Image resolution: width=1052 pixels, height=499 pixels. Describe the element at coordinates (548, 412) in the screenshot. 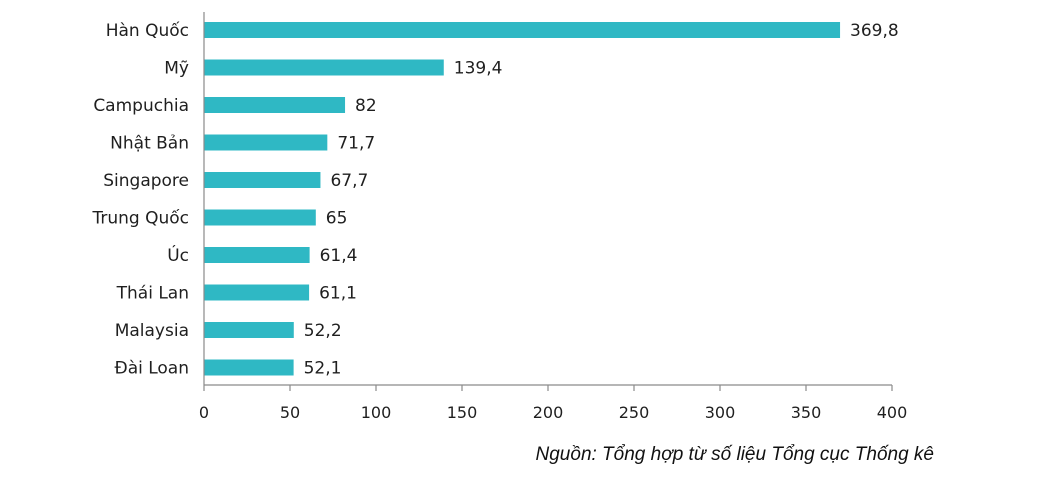

I see `x-tick-label: 200` at that location.